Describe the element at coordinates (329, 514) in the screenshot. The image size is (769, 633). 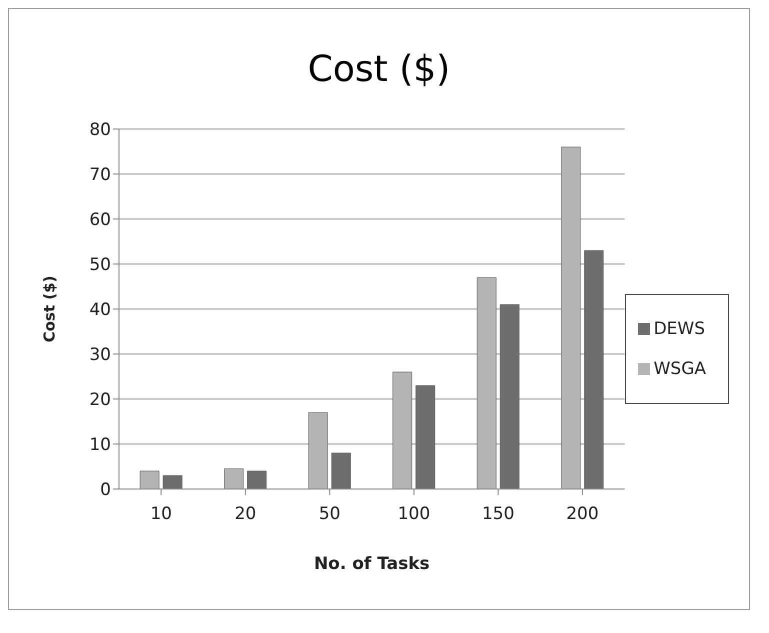
I see `x-tick-label: 50` at that location.